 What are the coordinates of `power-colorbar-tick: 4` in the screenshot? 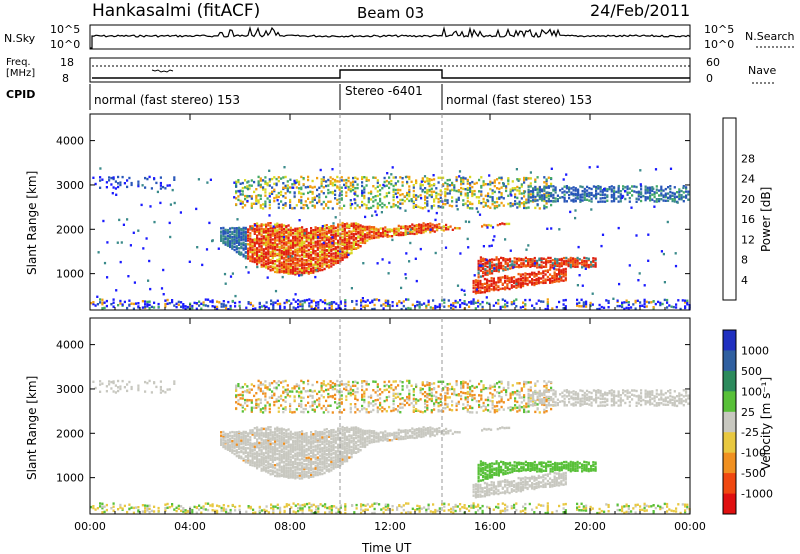 It's located at (744, 280).